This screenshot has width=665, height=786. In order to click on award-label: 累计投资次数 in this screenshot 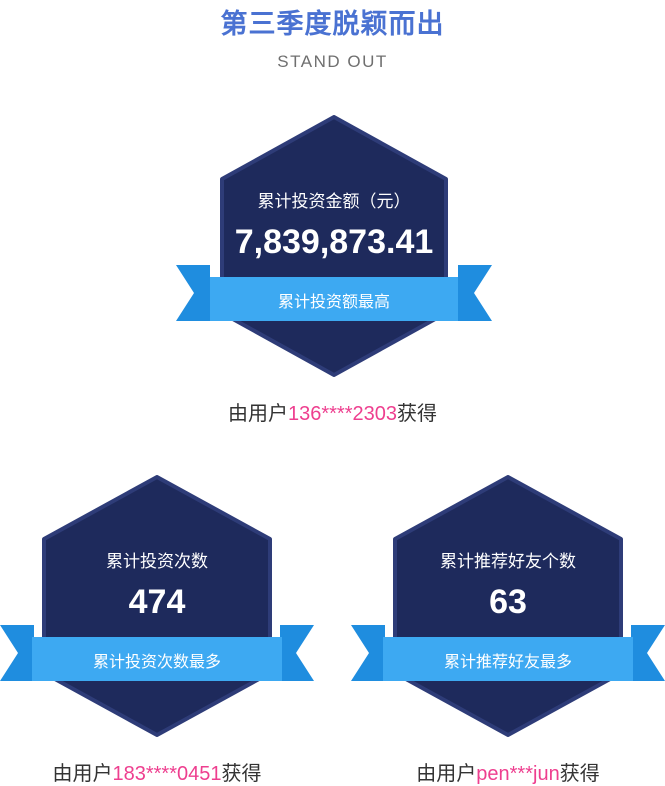, I will do `click(157, 562)`.